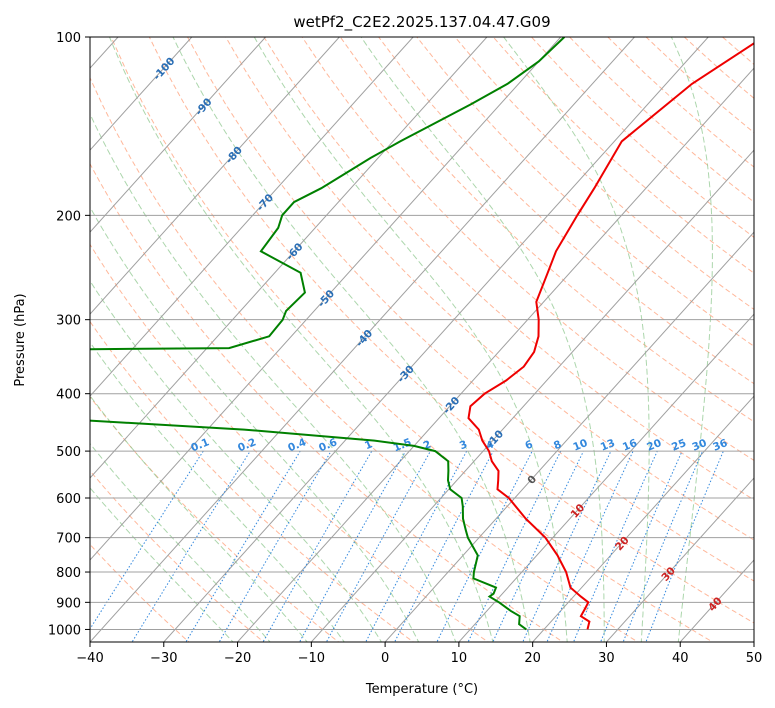 This screenshot has width=775, height=708. I want to click on x-axis-label: Temperature (°C), so click(421, 689).